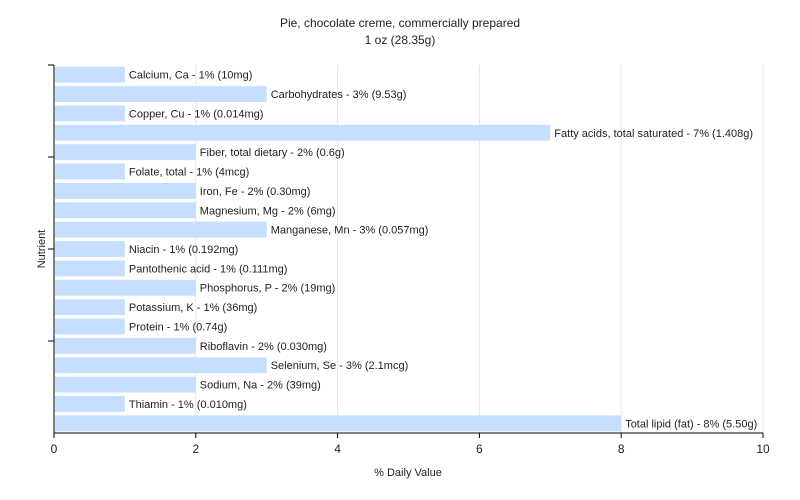  Describe the element at coordinates (337, 449) in the screenshot. I see `x-tick-label: 4` at that location.